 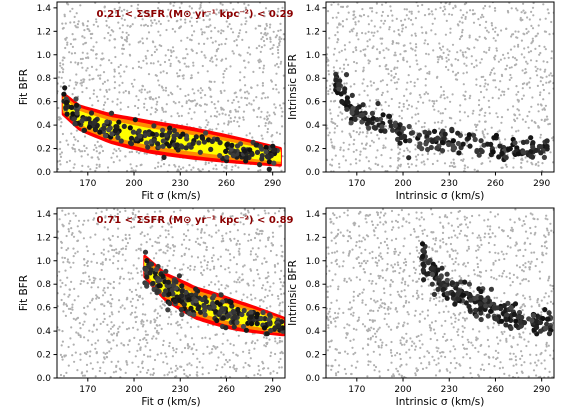 I want to click on annotation-label: 0.21 < ΣSFR (M⊙ yr⁻¹ kpc⁻²) < 0.29, so click(x=194, y=14).